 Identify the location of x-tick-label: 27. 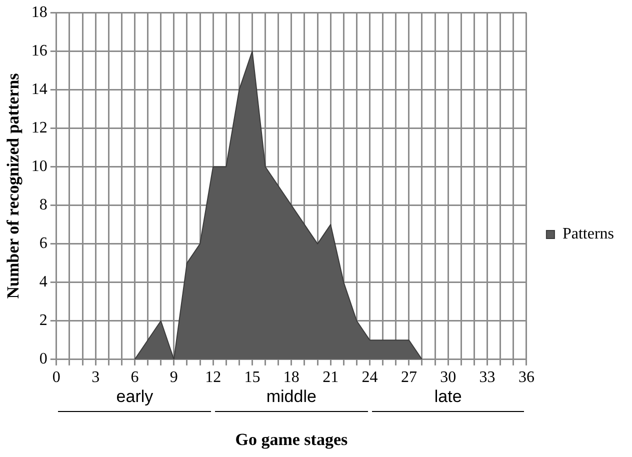
(408, 377).